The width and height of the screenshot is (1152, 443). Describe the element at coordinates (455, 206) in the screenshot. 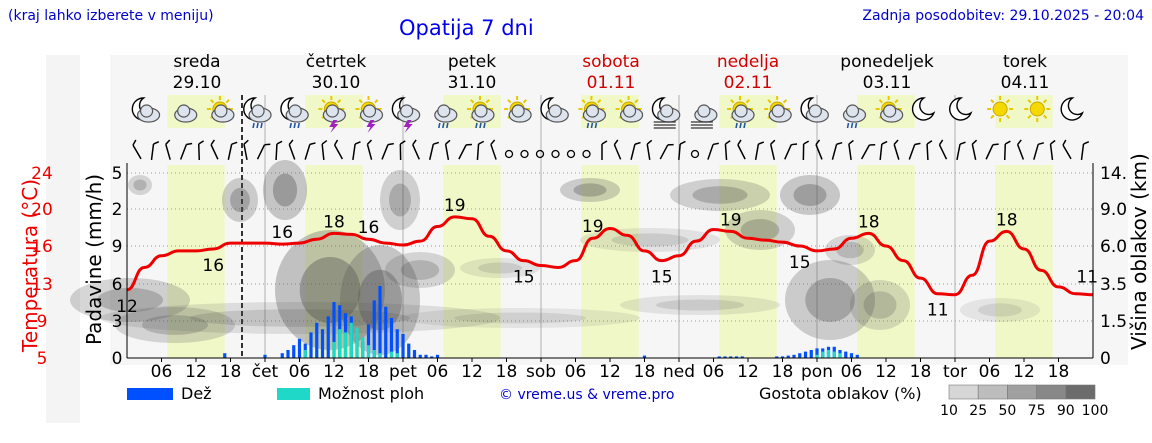

I see `temperature-value-label: 19` at that location.